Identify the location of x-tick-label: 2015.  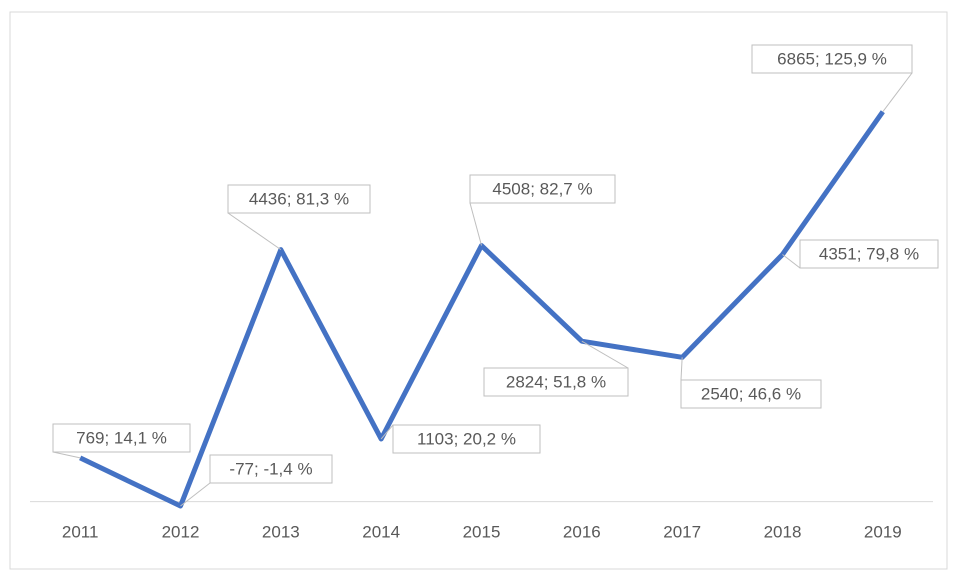
(482, 531).